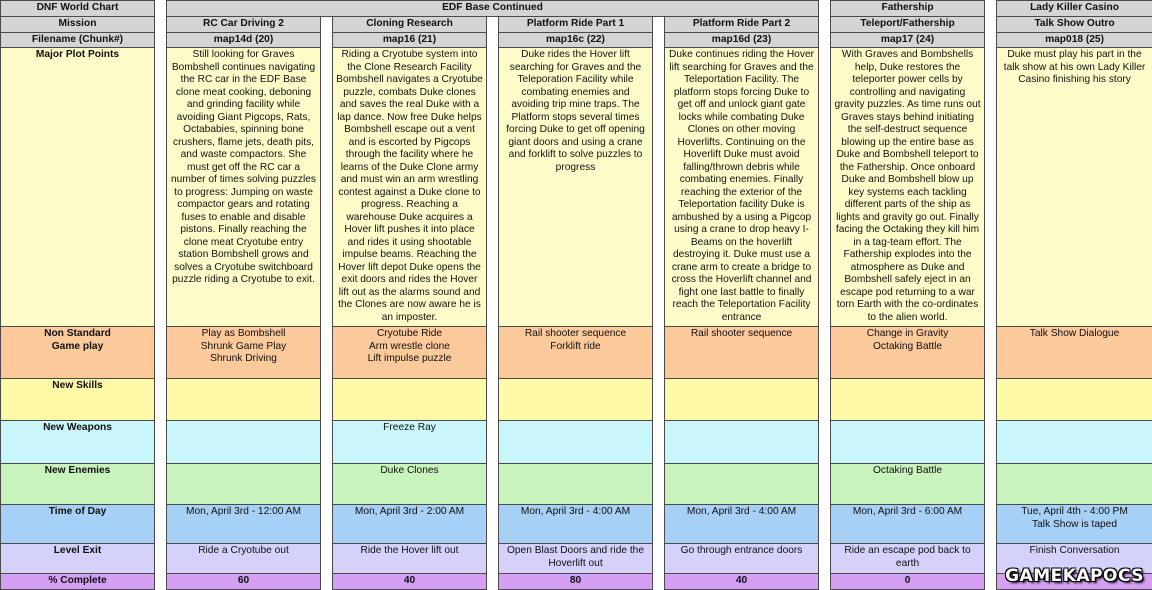 This screenshot has width=1152, height=590. What do you see at coordinates (908, 581) in the screenshot?
I see `percent-cell: 0` at bounding box center [908, 581].